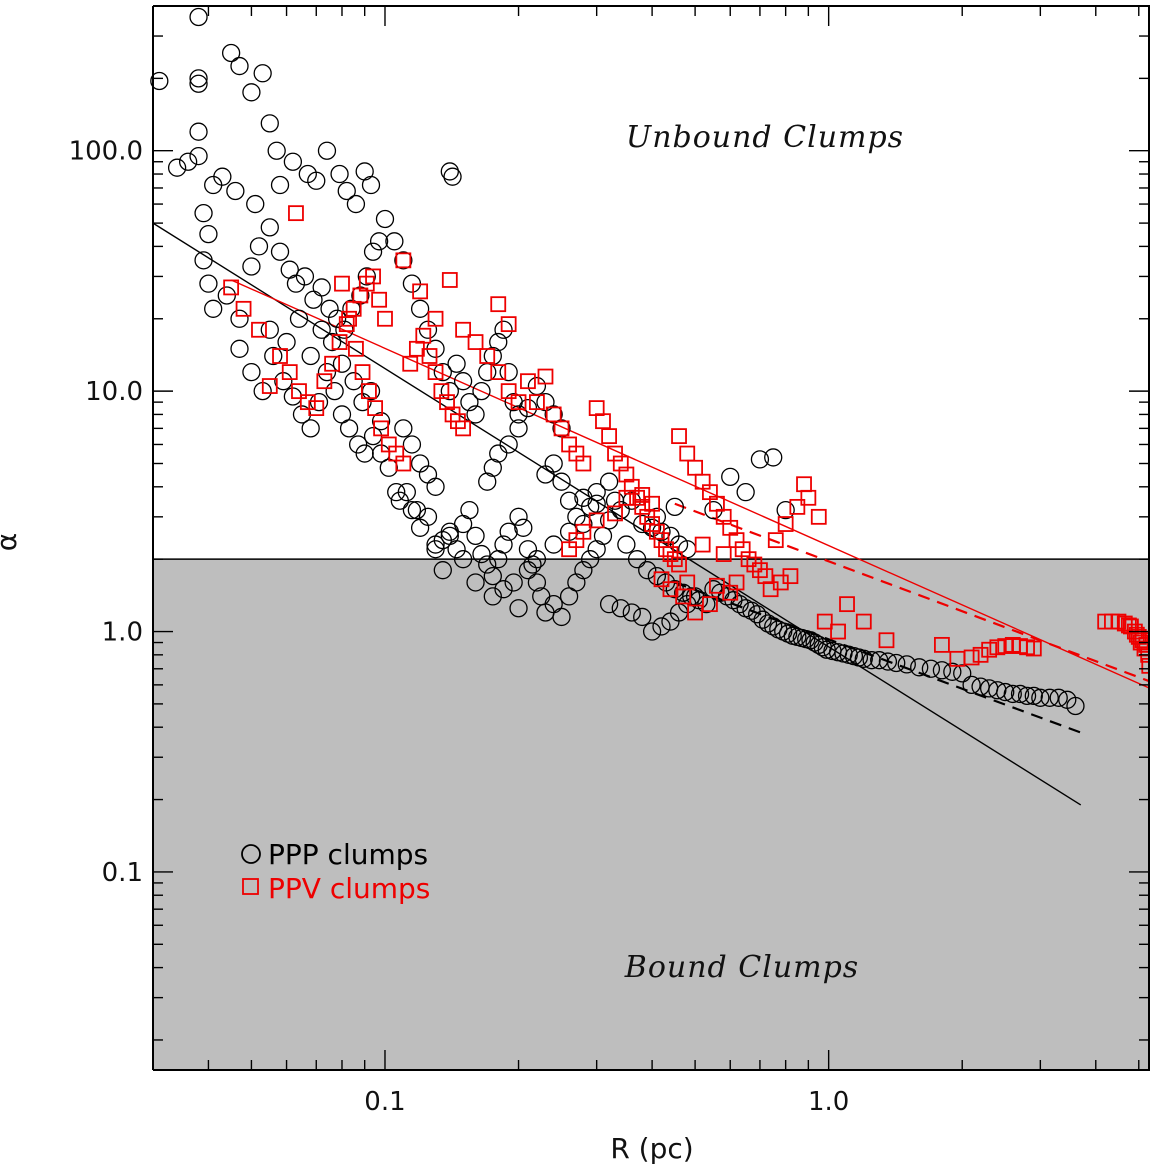 This screenshot has height=1169, width=1150. Describe the element at coordinates (106, 152) in the screenshot. I see `y-tick-label: 100.0` at that location.